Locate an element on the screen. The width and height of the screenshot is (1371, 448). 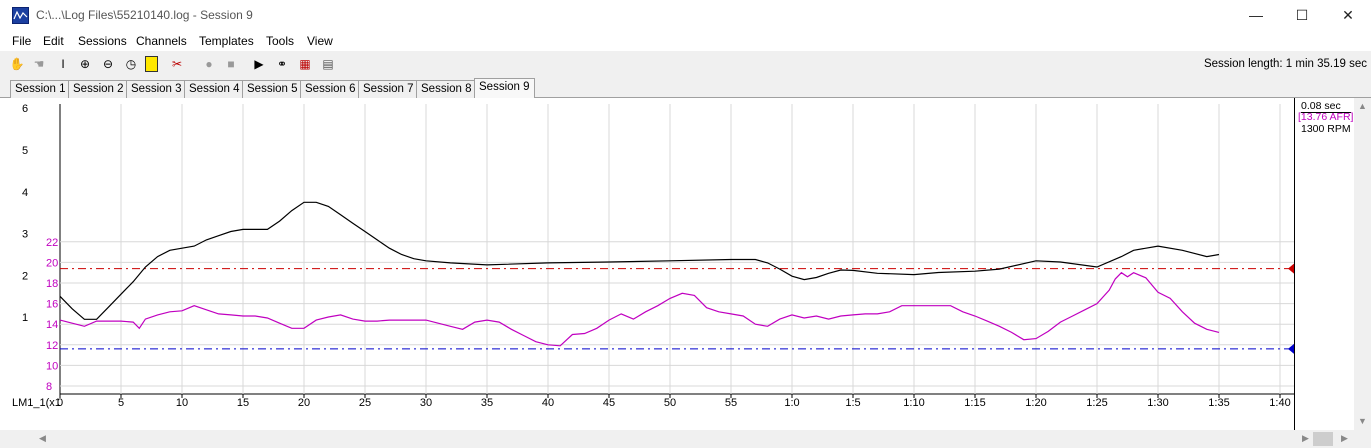
menu-sessions: Sessions is located at coordinates (102, 41).